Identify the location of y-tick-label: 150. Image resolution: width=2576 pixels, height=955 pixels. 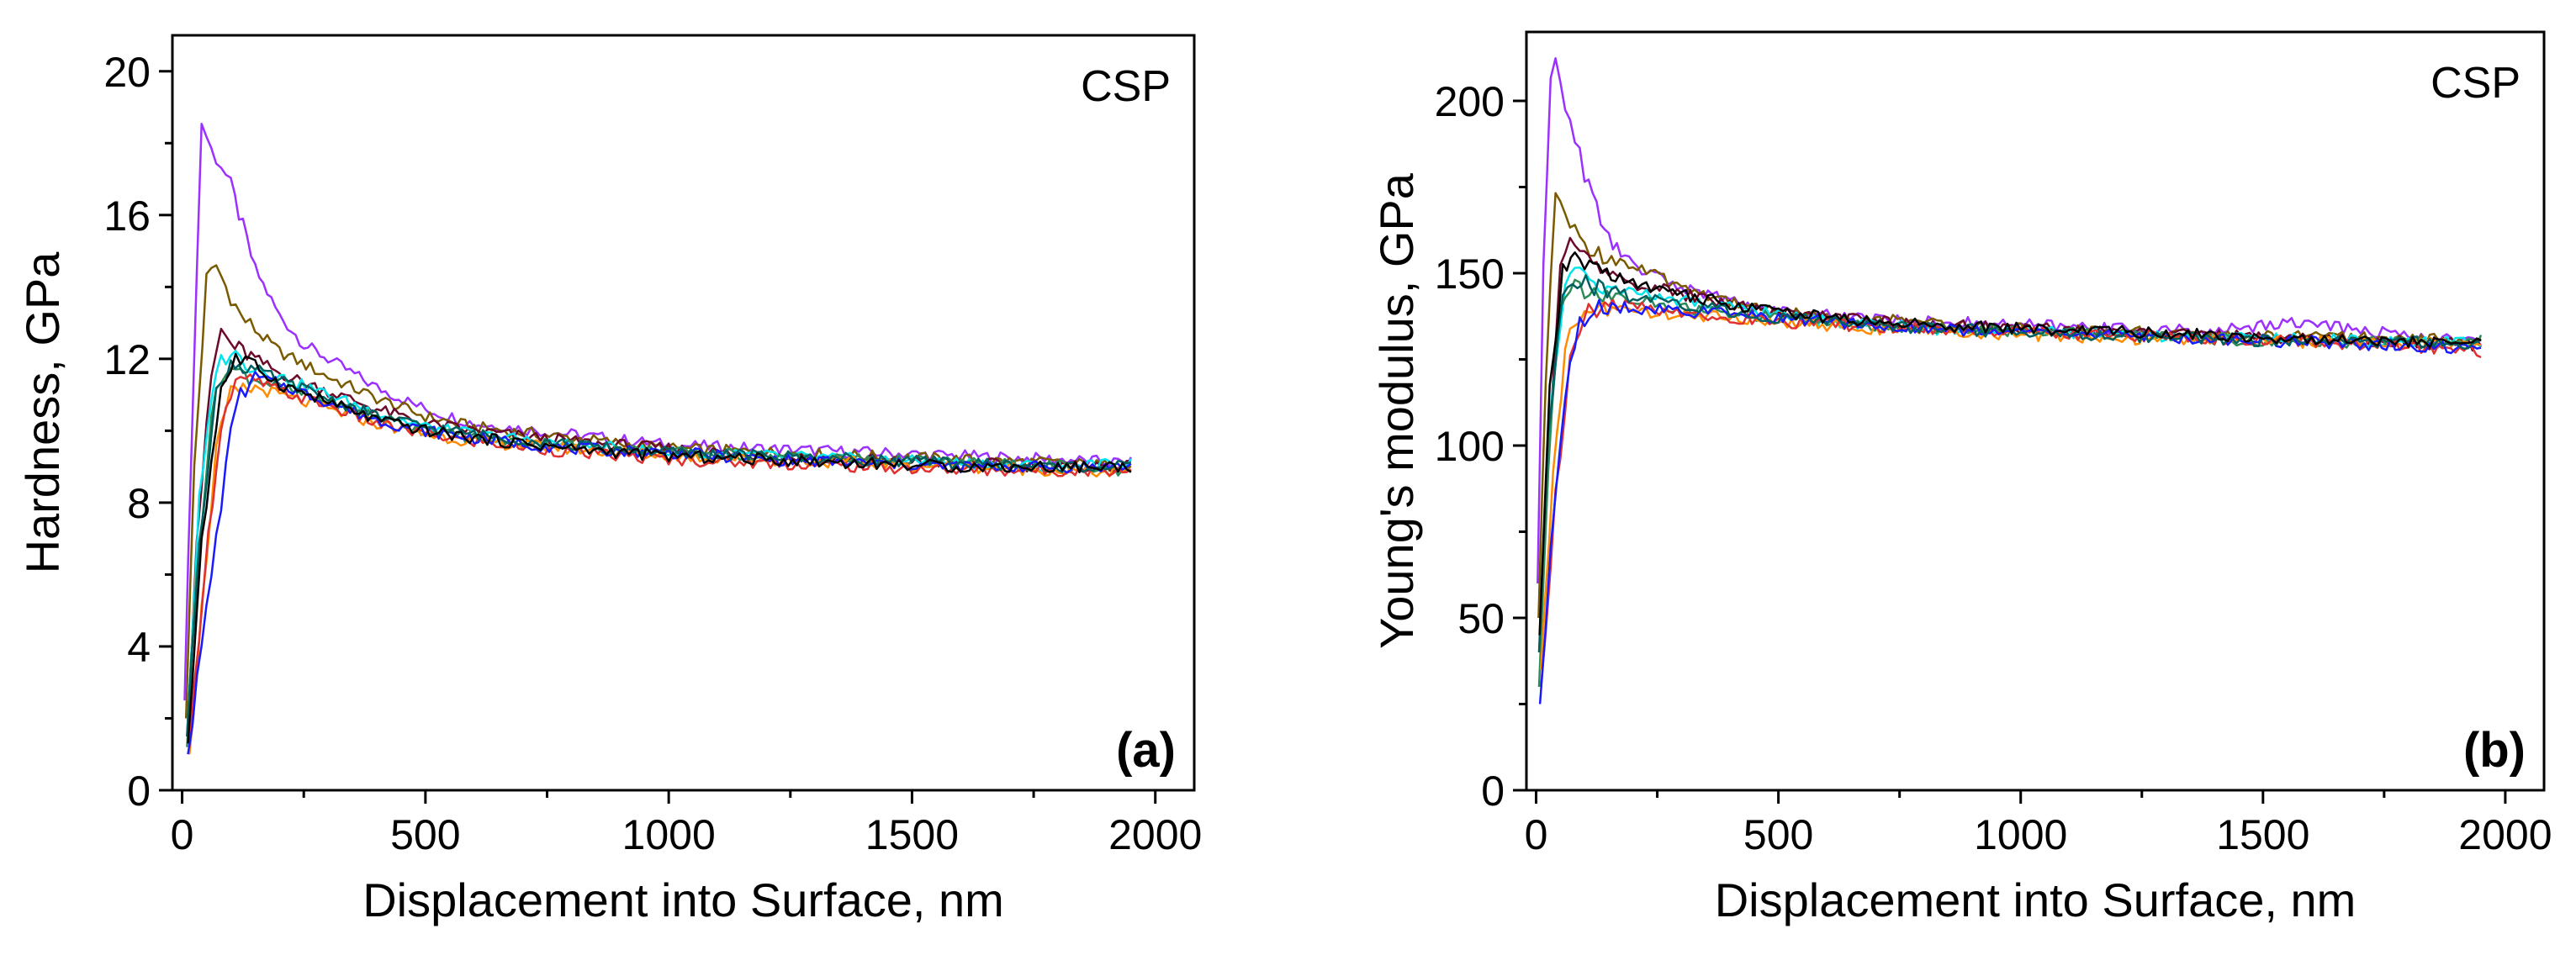
(1470, 274).